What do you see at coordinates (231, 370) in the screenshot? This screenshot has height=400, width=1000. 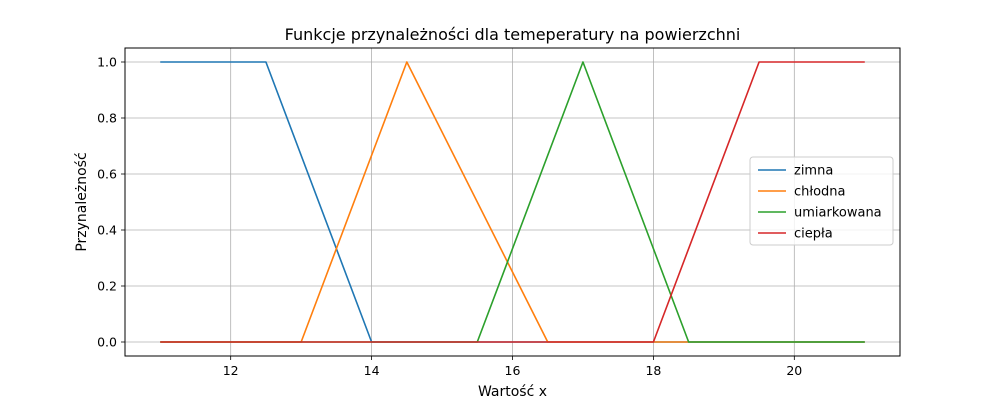 I see `x-tick-label: 12` at bounding box center [231, 370].